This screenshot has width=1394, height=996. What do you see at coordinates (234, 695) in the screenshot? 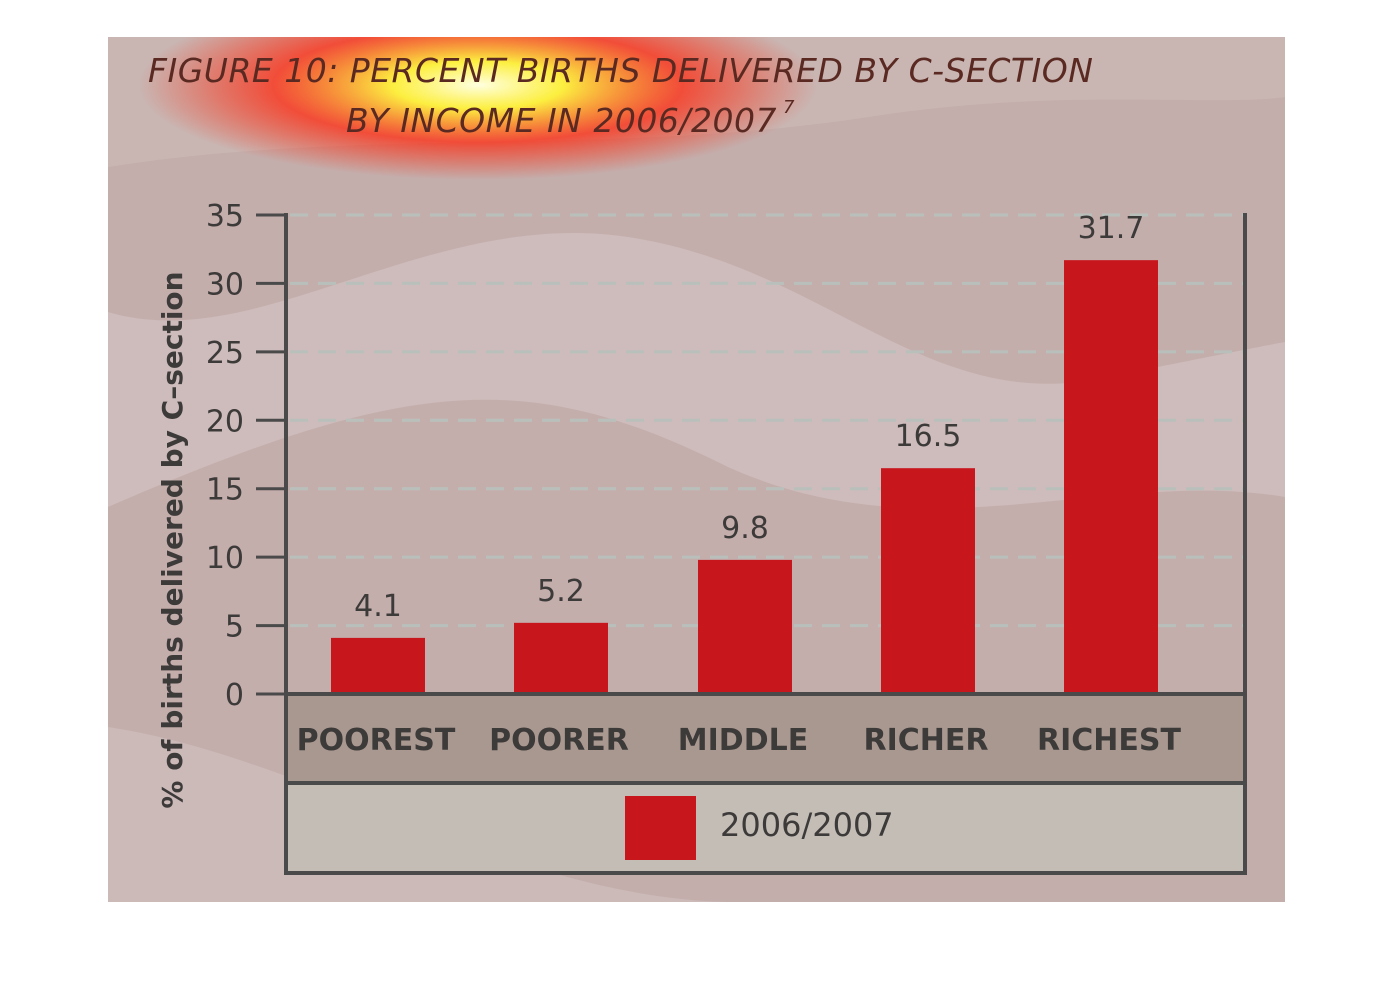
I see `y-tick-label: 0` at bounding box center [234, 695].